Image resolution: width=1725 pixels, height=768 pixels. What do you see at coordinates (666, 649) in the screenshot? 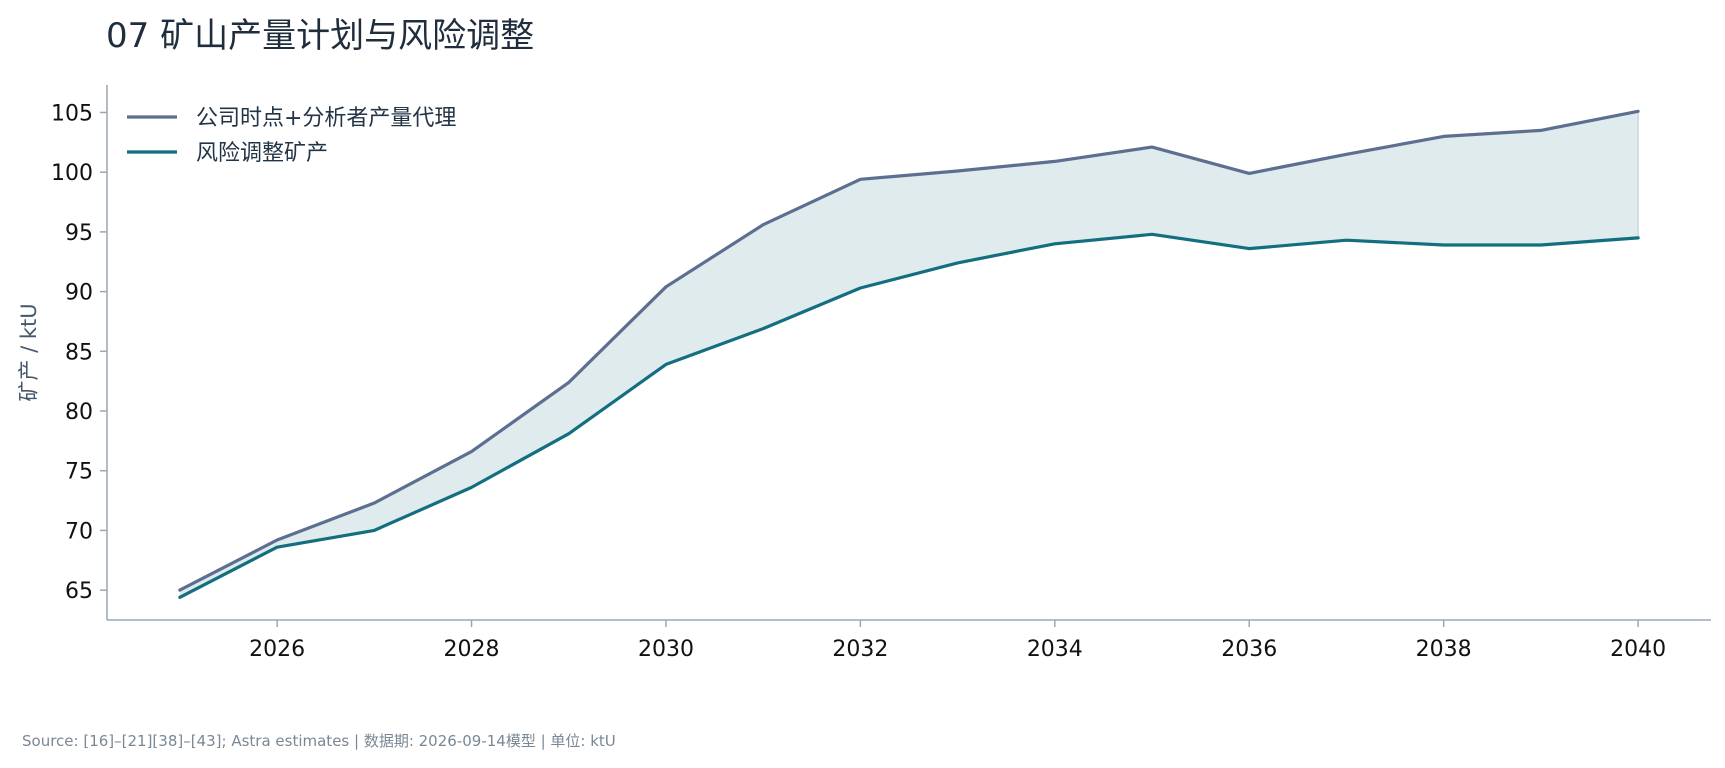
I see `x-tick-label: 2030` at bounding box center [666, 649].